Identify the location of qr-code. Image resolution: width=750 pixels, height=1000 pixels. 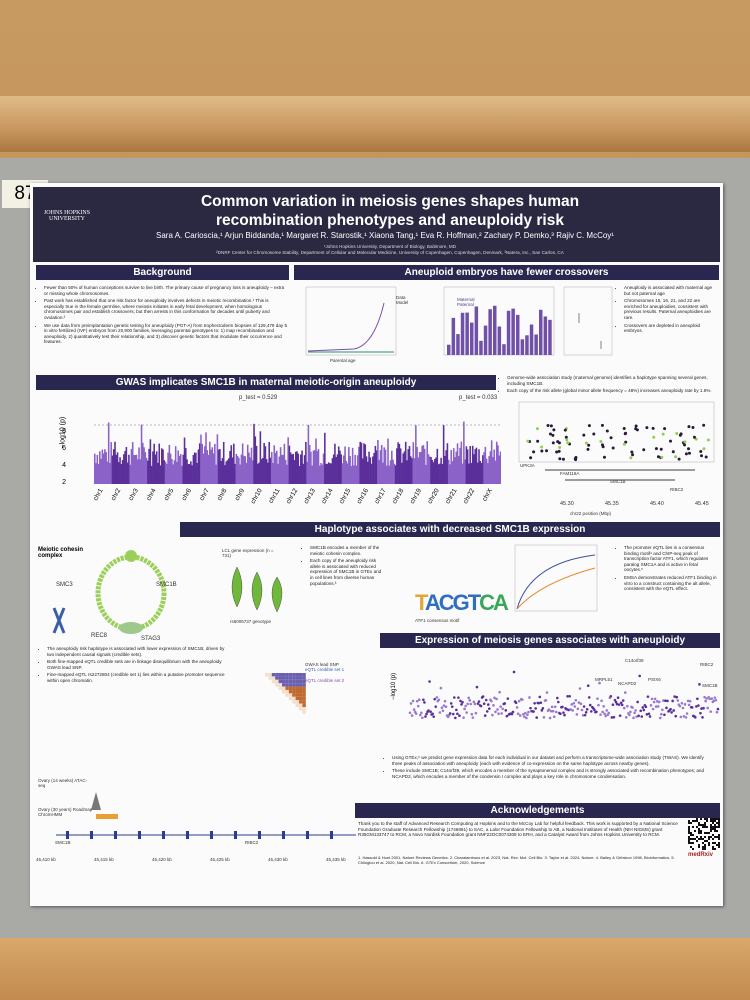
(704, 834).